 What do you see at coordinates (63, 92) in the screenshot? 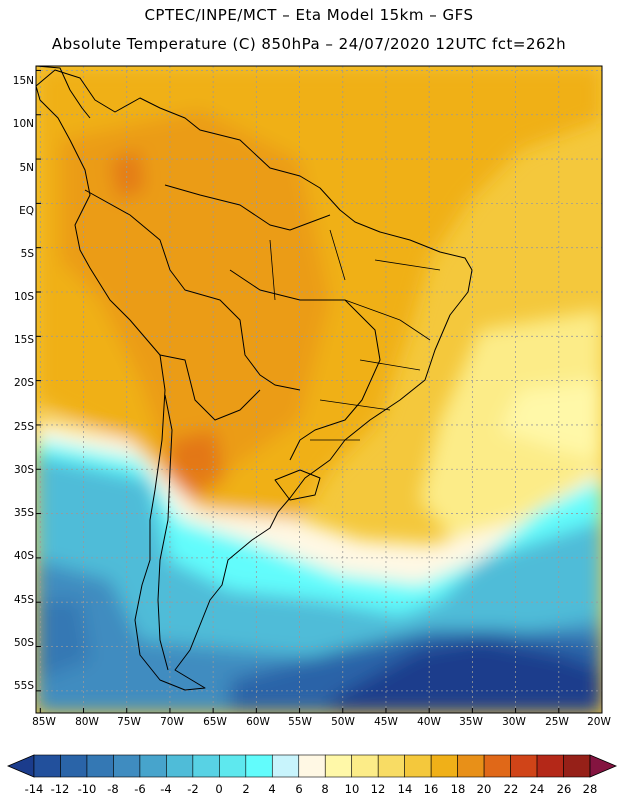
I see `central-america-coastline` at bounding box center [63, 92].